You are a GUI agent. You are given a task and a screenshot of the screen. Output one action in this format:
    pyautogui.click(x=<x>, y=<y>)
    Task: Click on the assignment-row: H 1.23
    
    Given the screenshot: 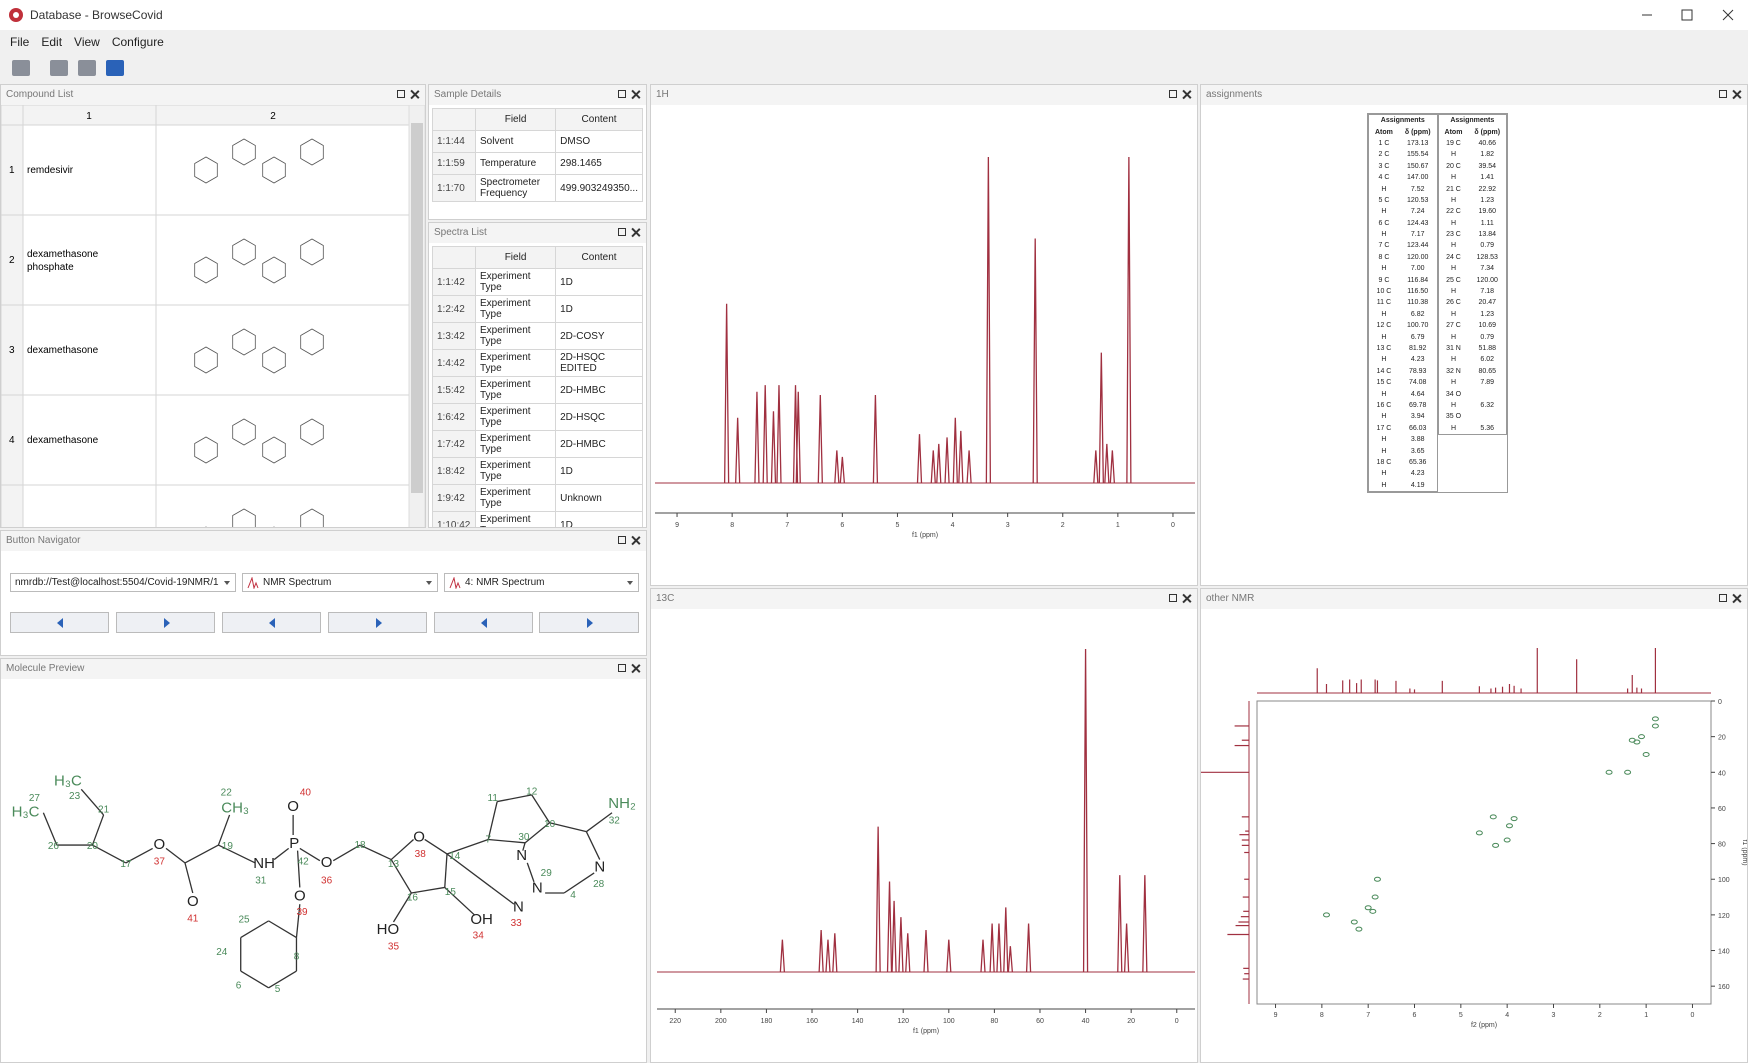 What is the action you would take?
    pyautogui.click(x=1472, y=314)
    